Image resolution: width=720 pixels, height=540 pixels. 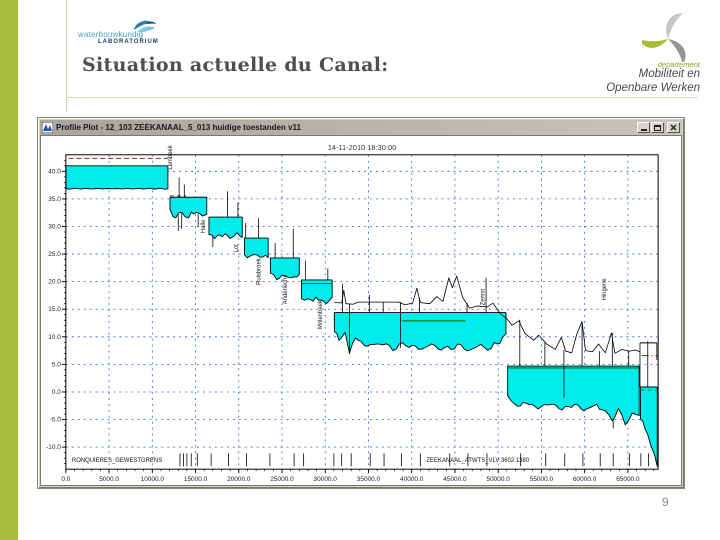 I want to click on maximize-button, so click(x=657, y=127).